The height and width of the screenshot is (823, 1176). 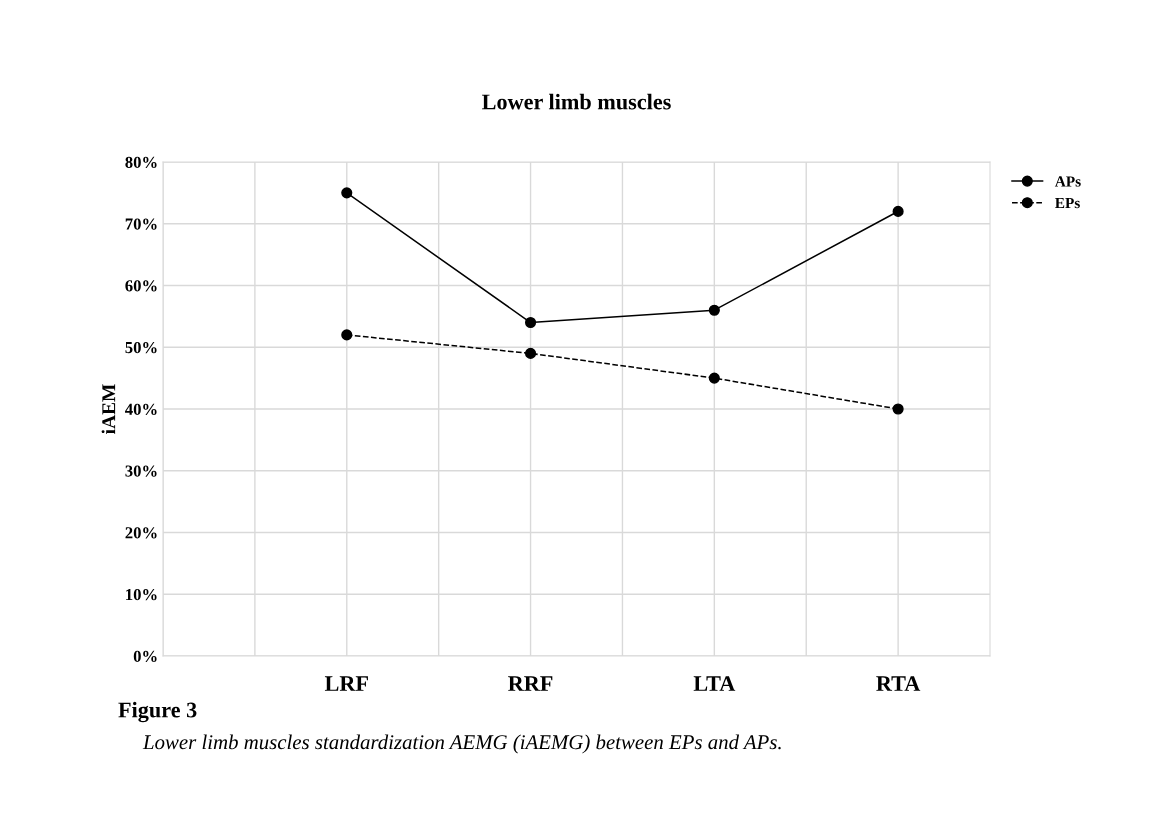 What do you see at coordinates (530, 683) in the screenshot?
I see `x-tick-label: RRF` at bounding box center [530, 683].